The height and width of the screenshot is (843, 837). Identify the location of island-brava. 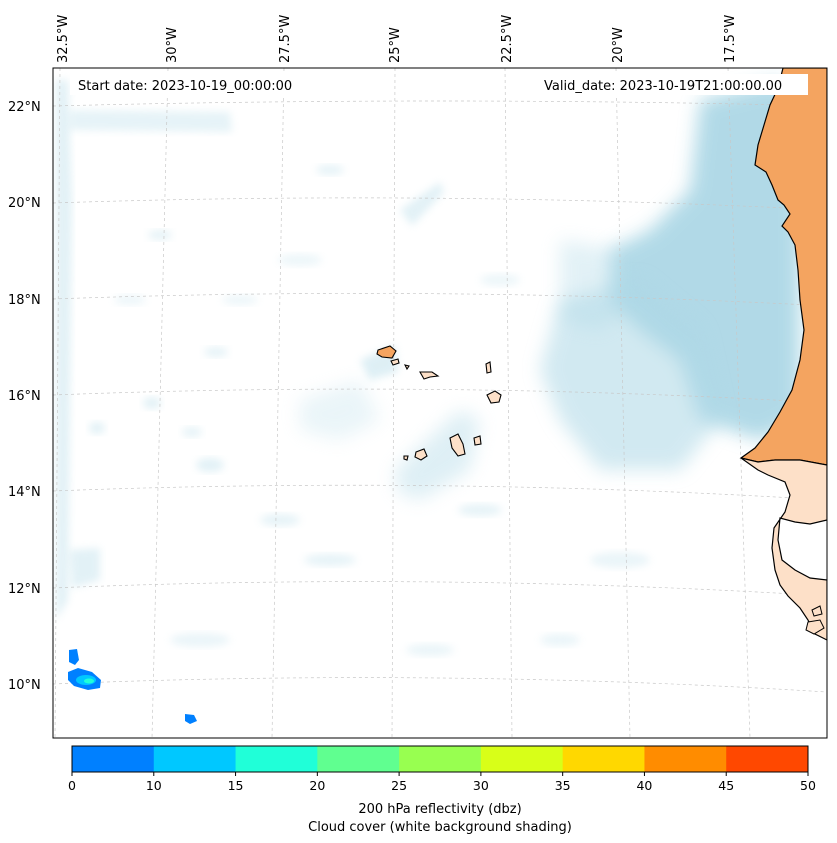
(406, 458).